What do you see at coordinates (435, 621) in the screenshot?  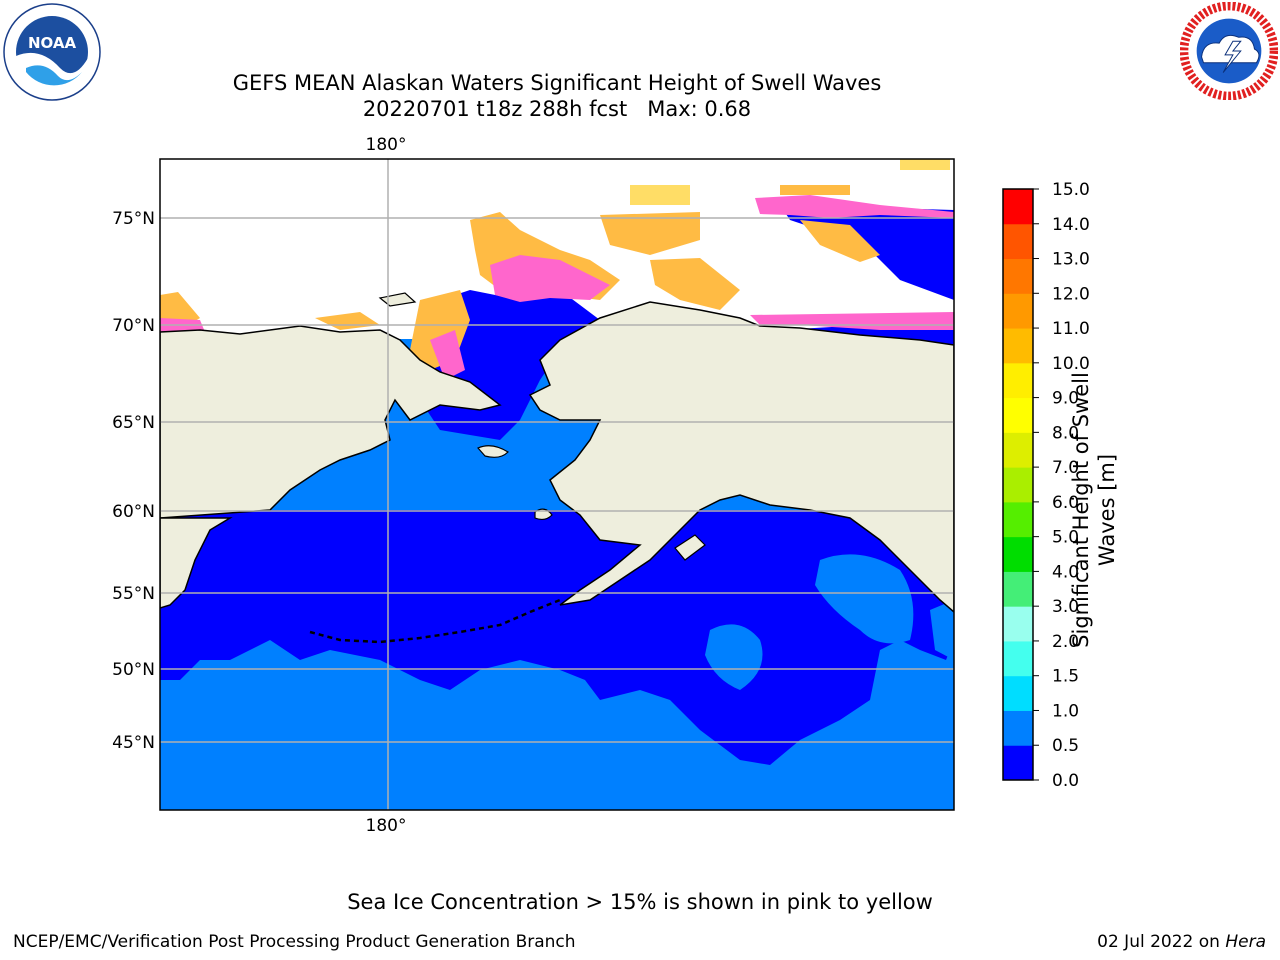 I see `aleutian-islands` at bounding box center [435, 621].